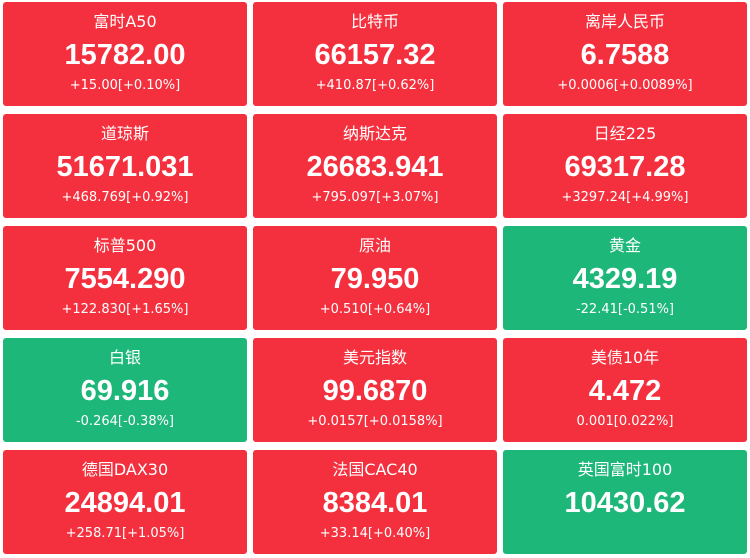  I want to click on quote-name: 比特币, so click(374, 21).